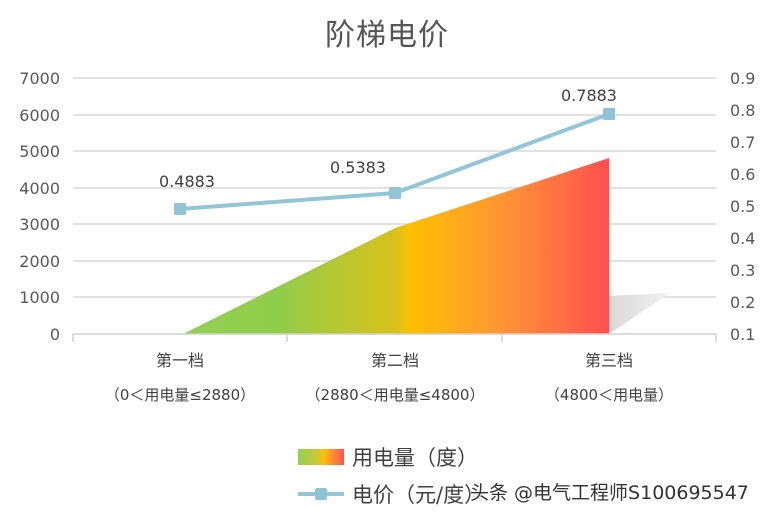 This screenshot has width=774, height=517. What do you see at coordinates (415, 458) in the screenshot?
I see `legend-label-usage: 用电量（度）` at bounding box center [415, 458].